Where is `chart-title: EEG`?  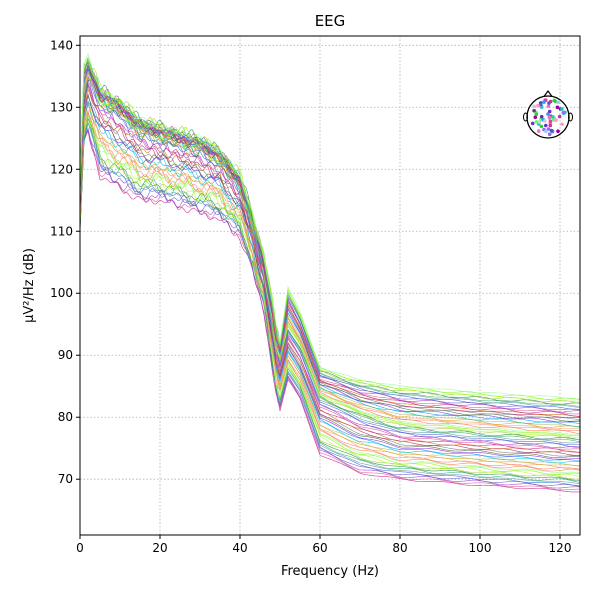 chart-title: EEG is located at coordinates (330, 21).